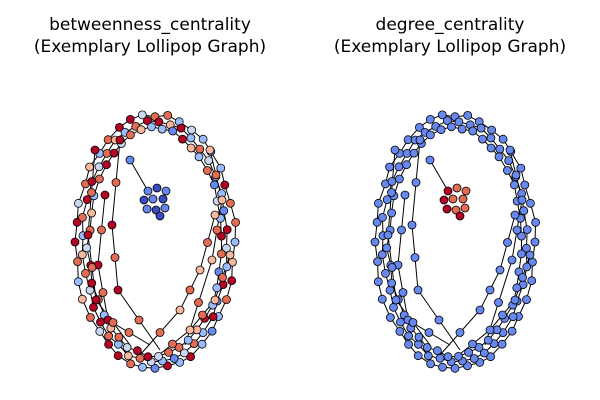 The width and height of the screenshot is (600, 400). What do you see at coordinates (450, 25) in the screenshot?
I see `panel-title-line1: degree_centrality` at bounding box center [450, 25].